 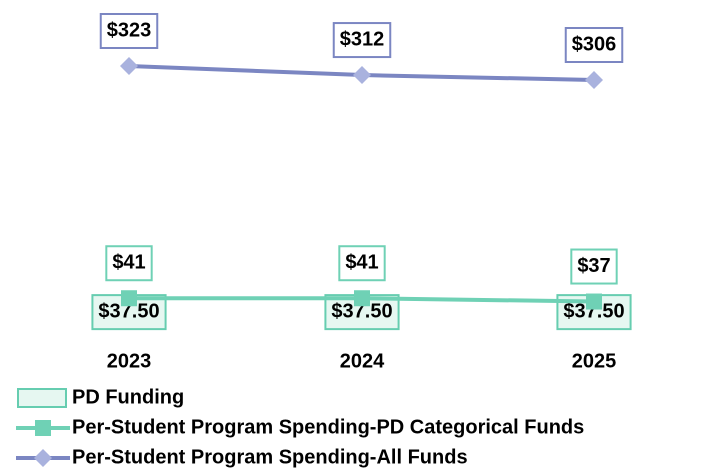 I want to click on data-label: $306, so click(x=594, y=44).